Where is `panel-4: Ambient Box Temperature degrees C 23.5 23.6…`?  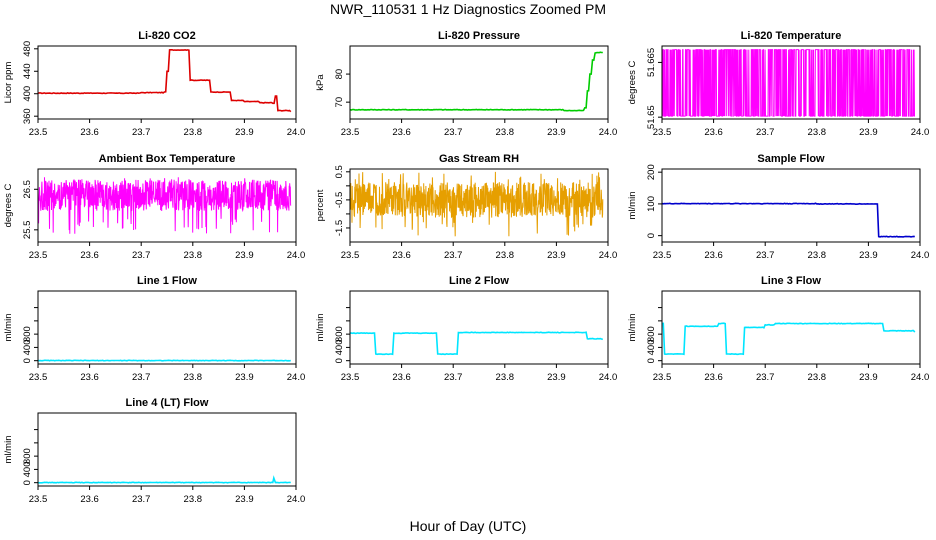 panel-4: Ambient Box Temperature degrees C 23.5 23.6… is located at coordinates (154, 207).